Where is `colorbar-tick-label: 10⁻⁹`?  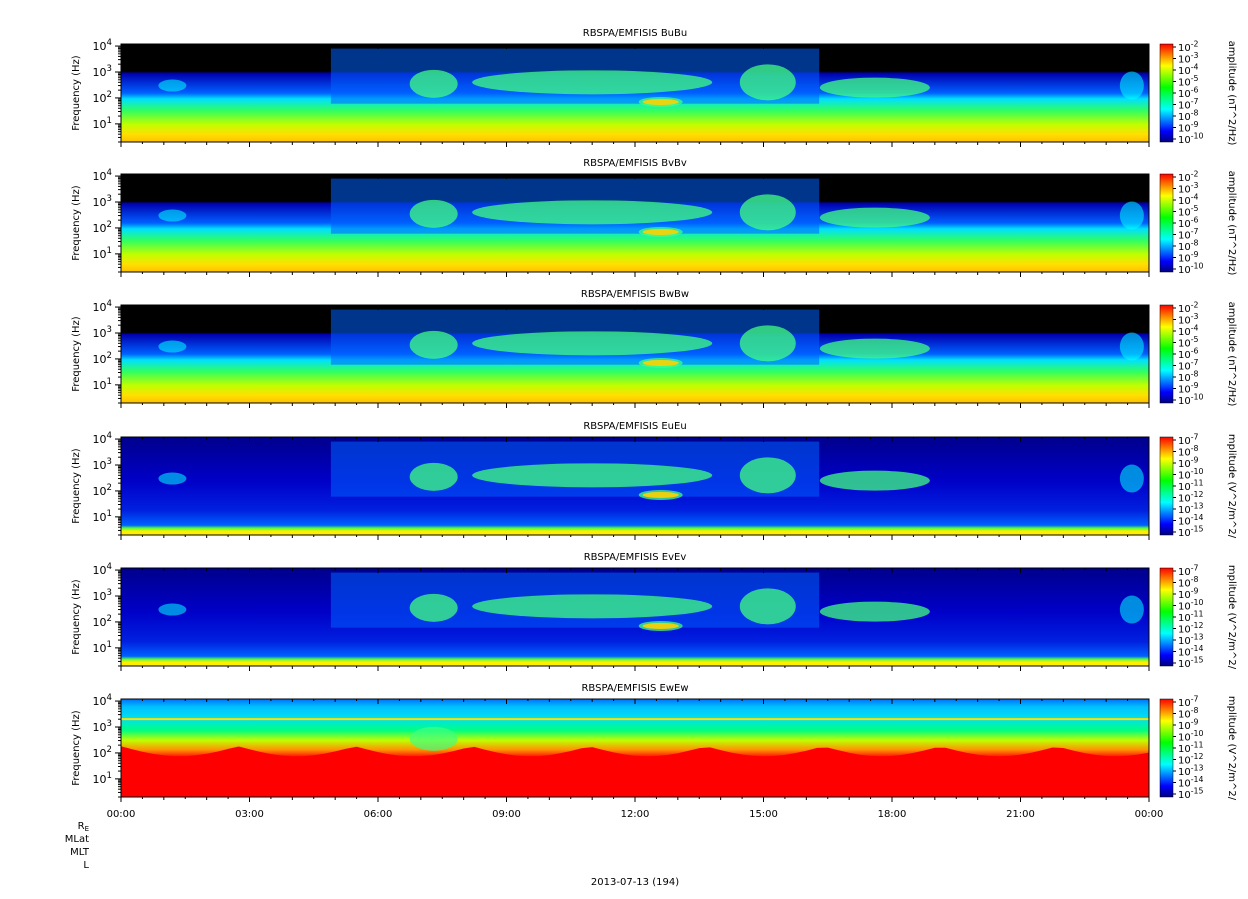 colorbar-tick-label: 10⁻⁹ is located at coordinates (1188, 725).